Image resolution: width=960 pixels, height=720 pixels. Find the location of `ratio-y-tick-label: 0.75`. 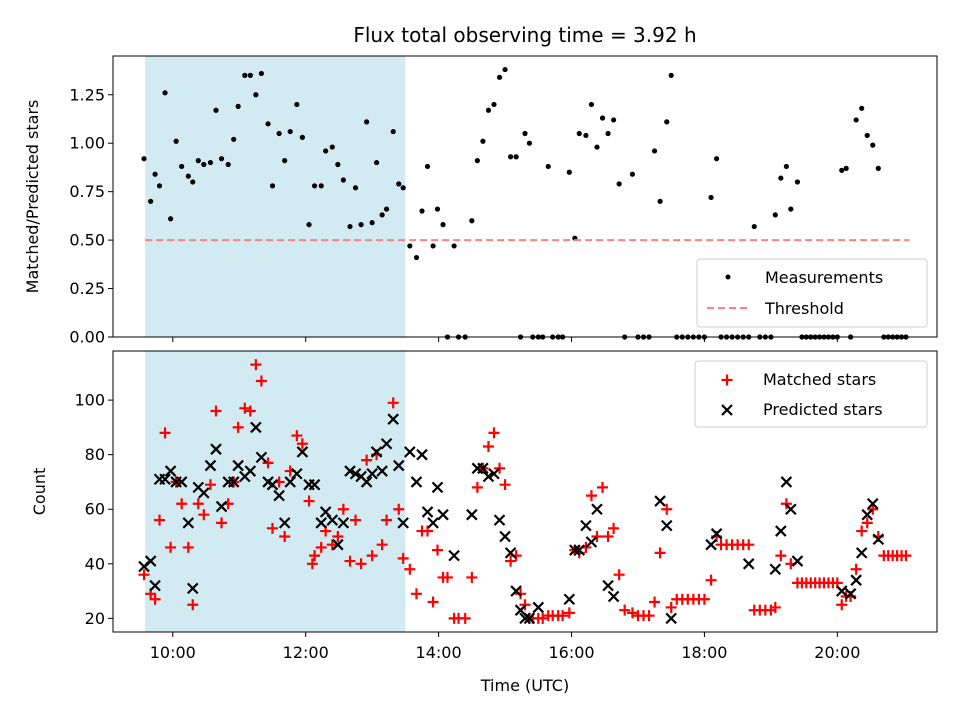

ratio-y-tick-label: 0.75 is located at coordinates (87, 191).